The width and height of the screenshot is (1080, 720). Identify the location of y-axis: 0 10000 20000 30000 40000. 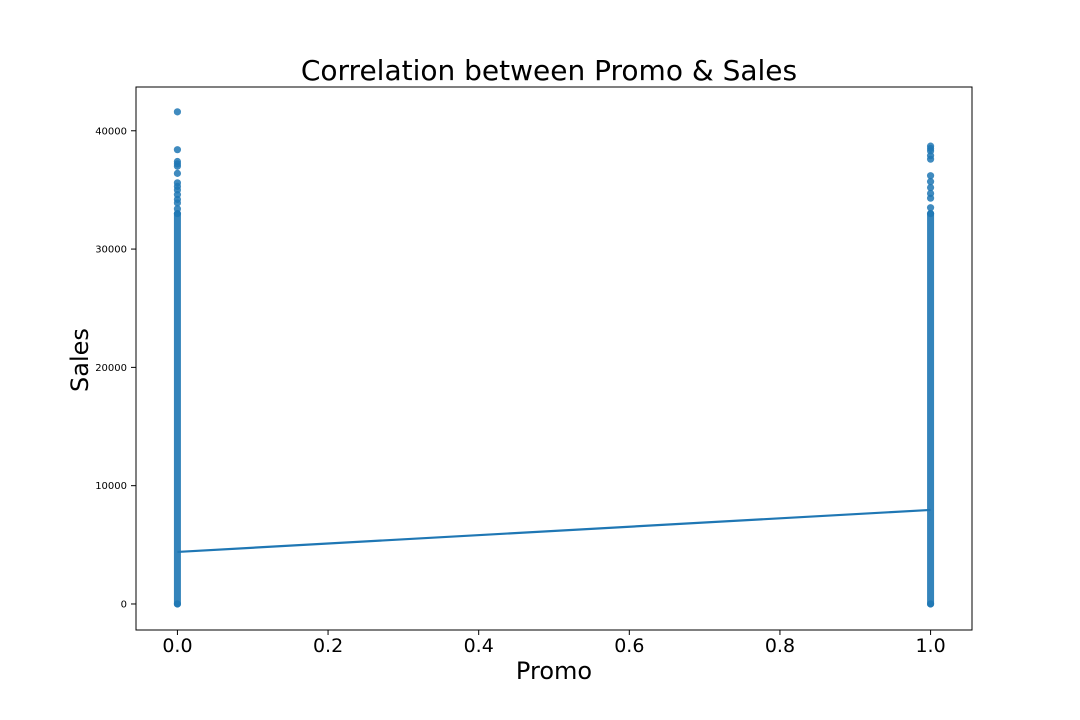
(115, 368).